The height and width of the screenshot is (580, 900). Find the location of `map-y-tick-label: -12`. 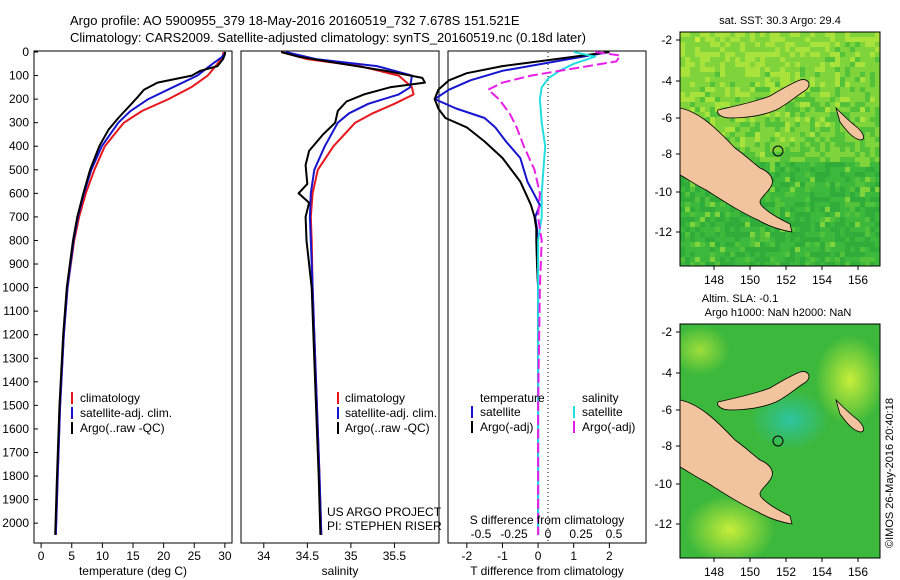

map-y-tick-label: -12 is located at coordinates (664, 524).